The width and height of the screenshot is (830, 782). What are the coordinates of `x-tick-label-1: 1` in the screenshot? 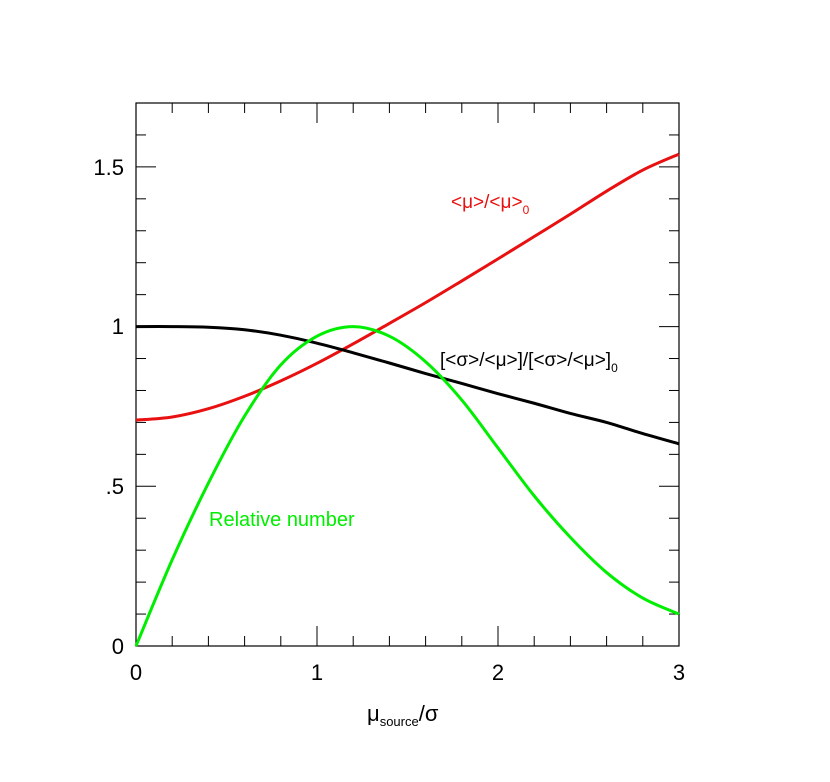 It's located at (317, 672).